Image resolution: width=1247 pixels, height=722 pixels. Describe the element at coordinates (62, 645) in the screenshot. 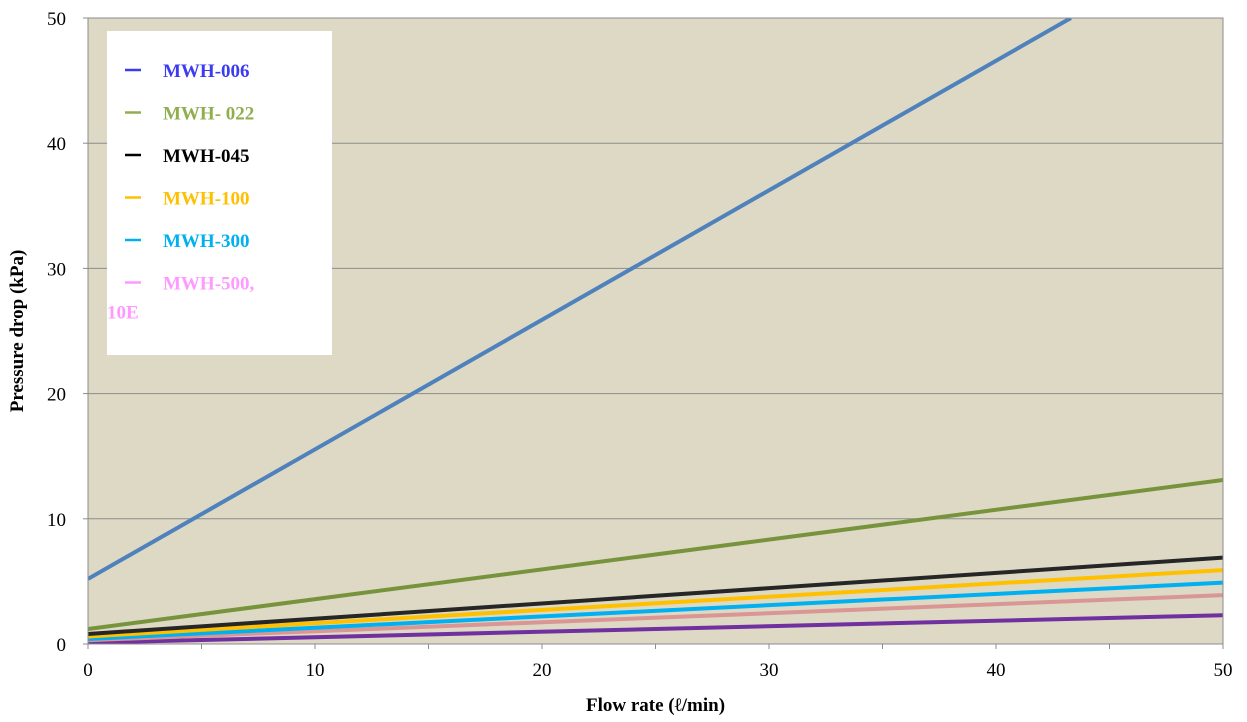

I see `y-tick-label: 0` at that location.